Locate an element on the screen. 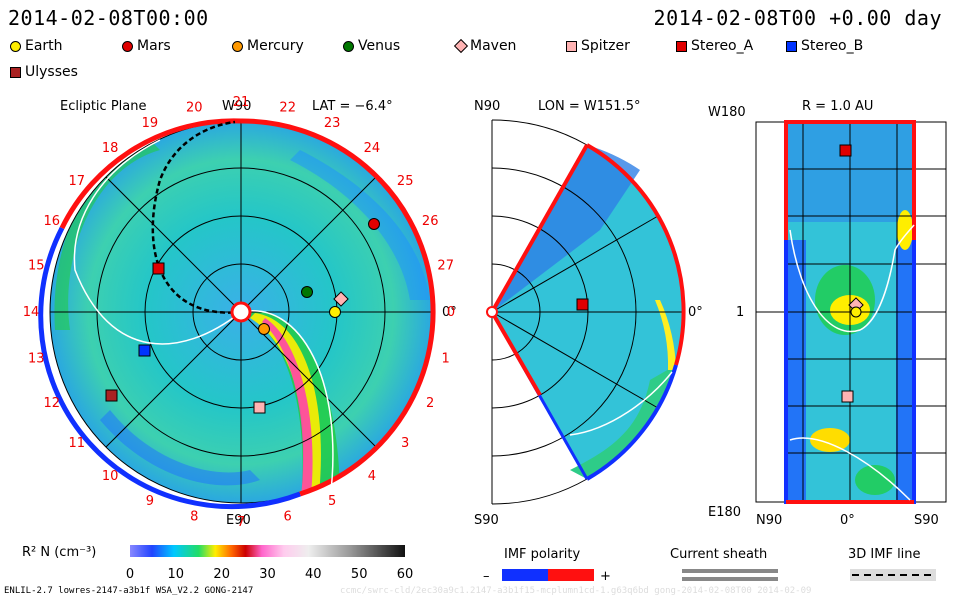  clock-label-17: 17 is located at coordinates (77, 181).